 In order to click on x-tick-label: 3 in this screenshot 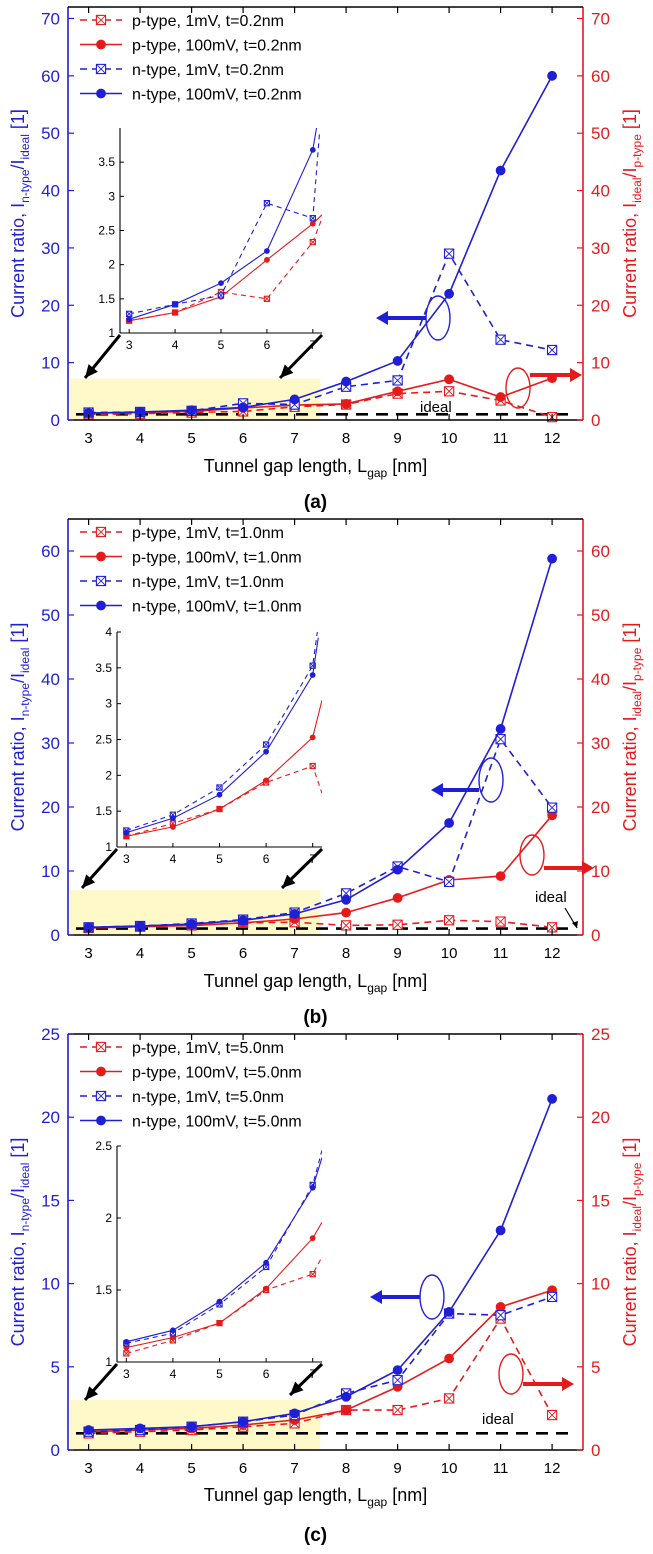, I will do `click(88, 953)`.